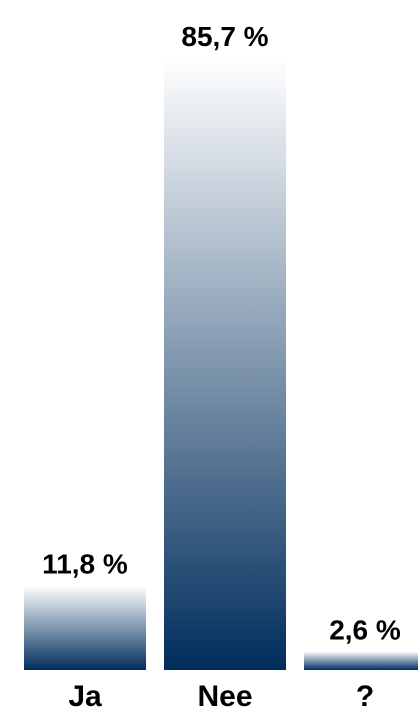 This screenshot has height=715, width=418. I want to click on value-label-2: 85,7 %, so click(224, 36).